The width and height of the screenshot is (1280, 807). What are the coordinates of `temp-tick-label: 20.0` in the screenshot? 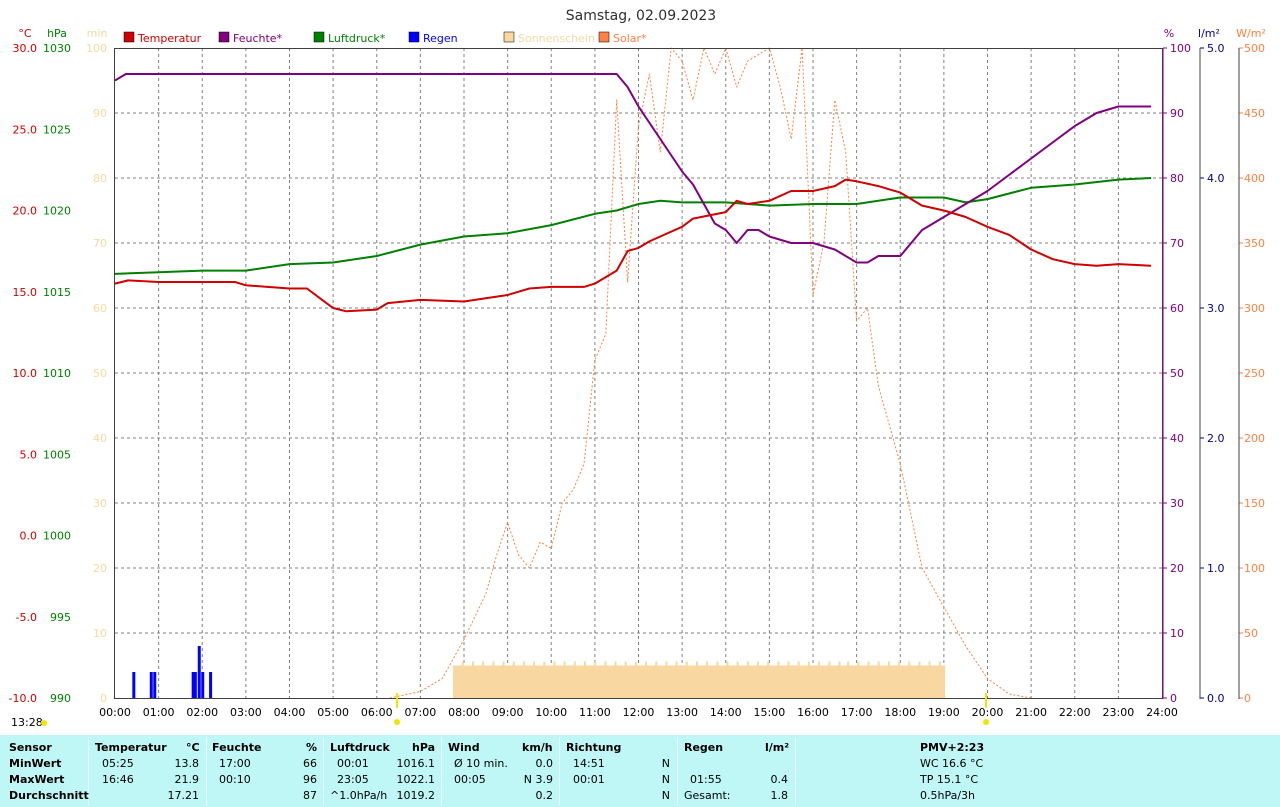 It's located at (25, 211).